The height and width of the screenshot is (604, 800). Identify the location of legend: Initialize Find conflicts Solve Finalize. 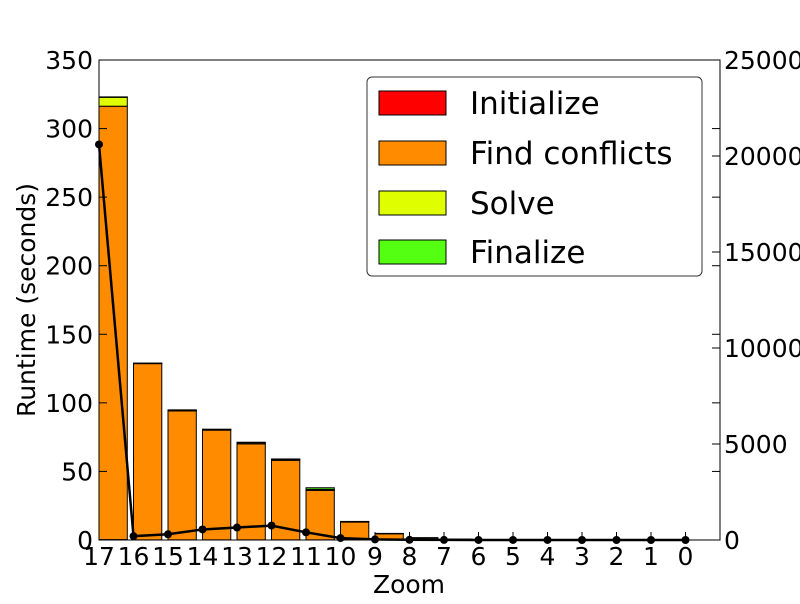
(534, 176).